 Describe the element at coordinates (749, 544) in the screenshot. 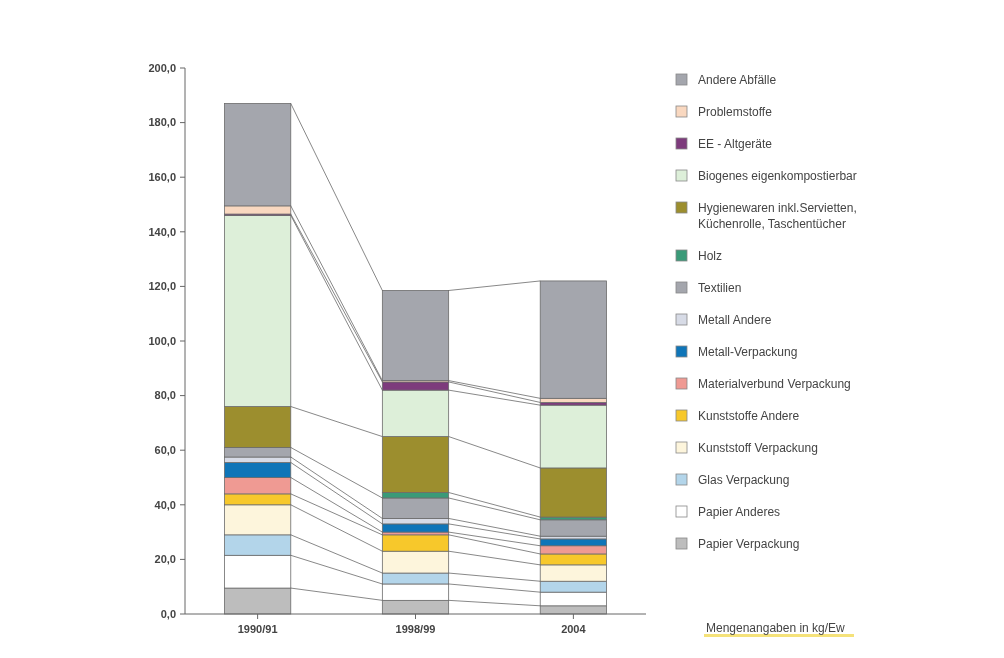

I see `legend-label: Papier Verpackung` at that location.